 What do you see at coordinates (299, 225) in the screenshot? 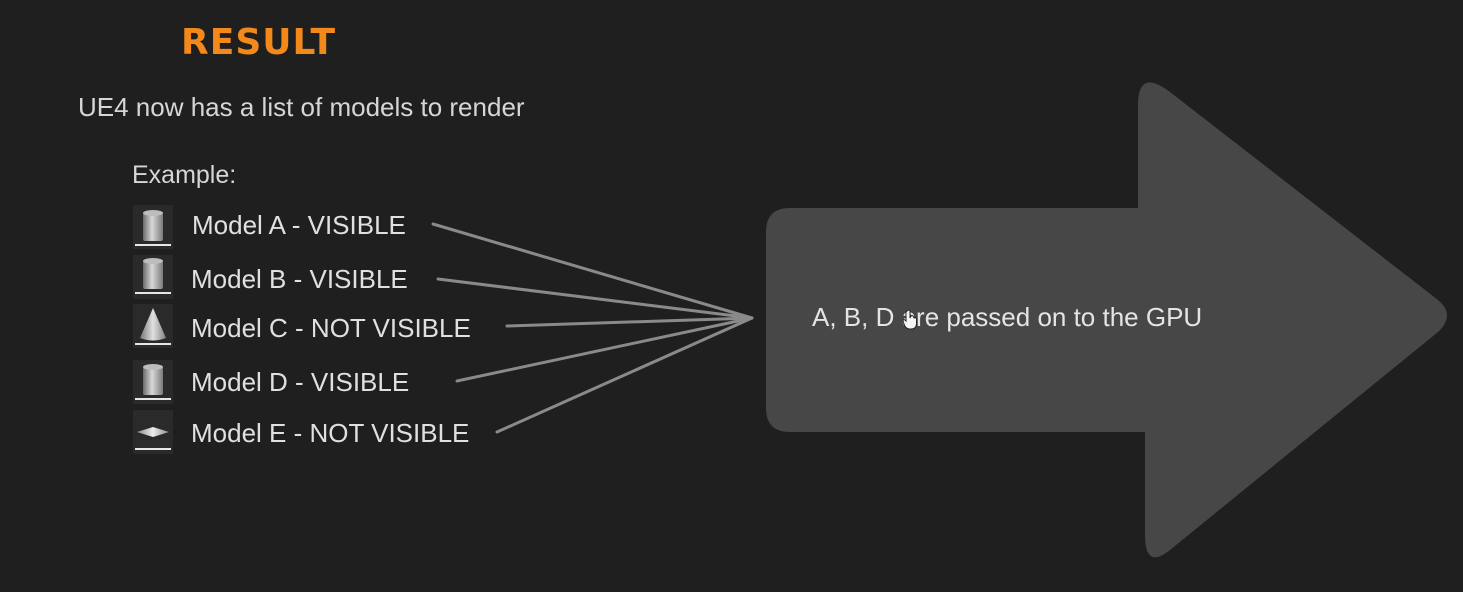
I see `model-label: Model A - VISIBLE` at bounding box center [299, 225].